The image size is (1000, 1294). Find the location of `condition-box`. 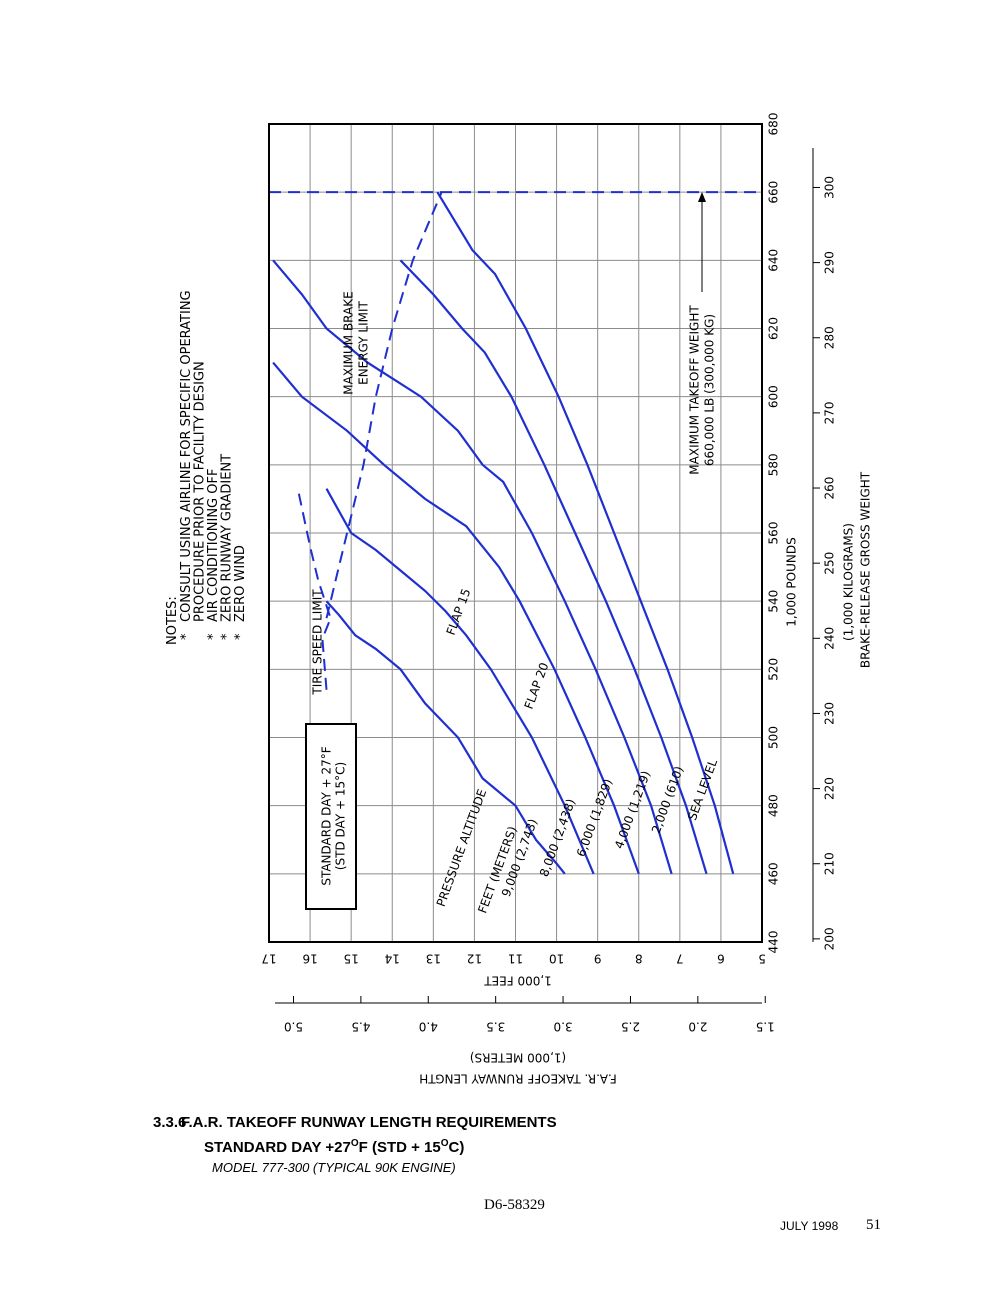

condition-box is located at coordinates (331, 816).